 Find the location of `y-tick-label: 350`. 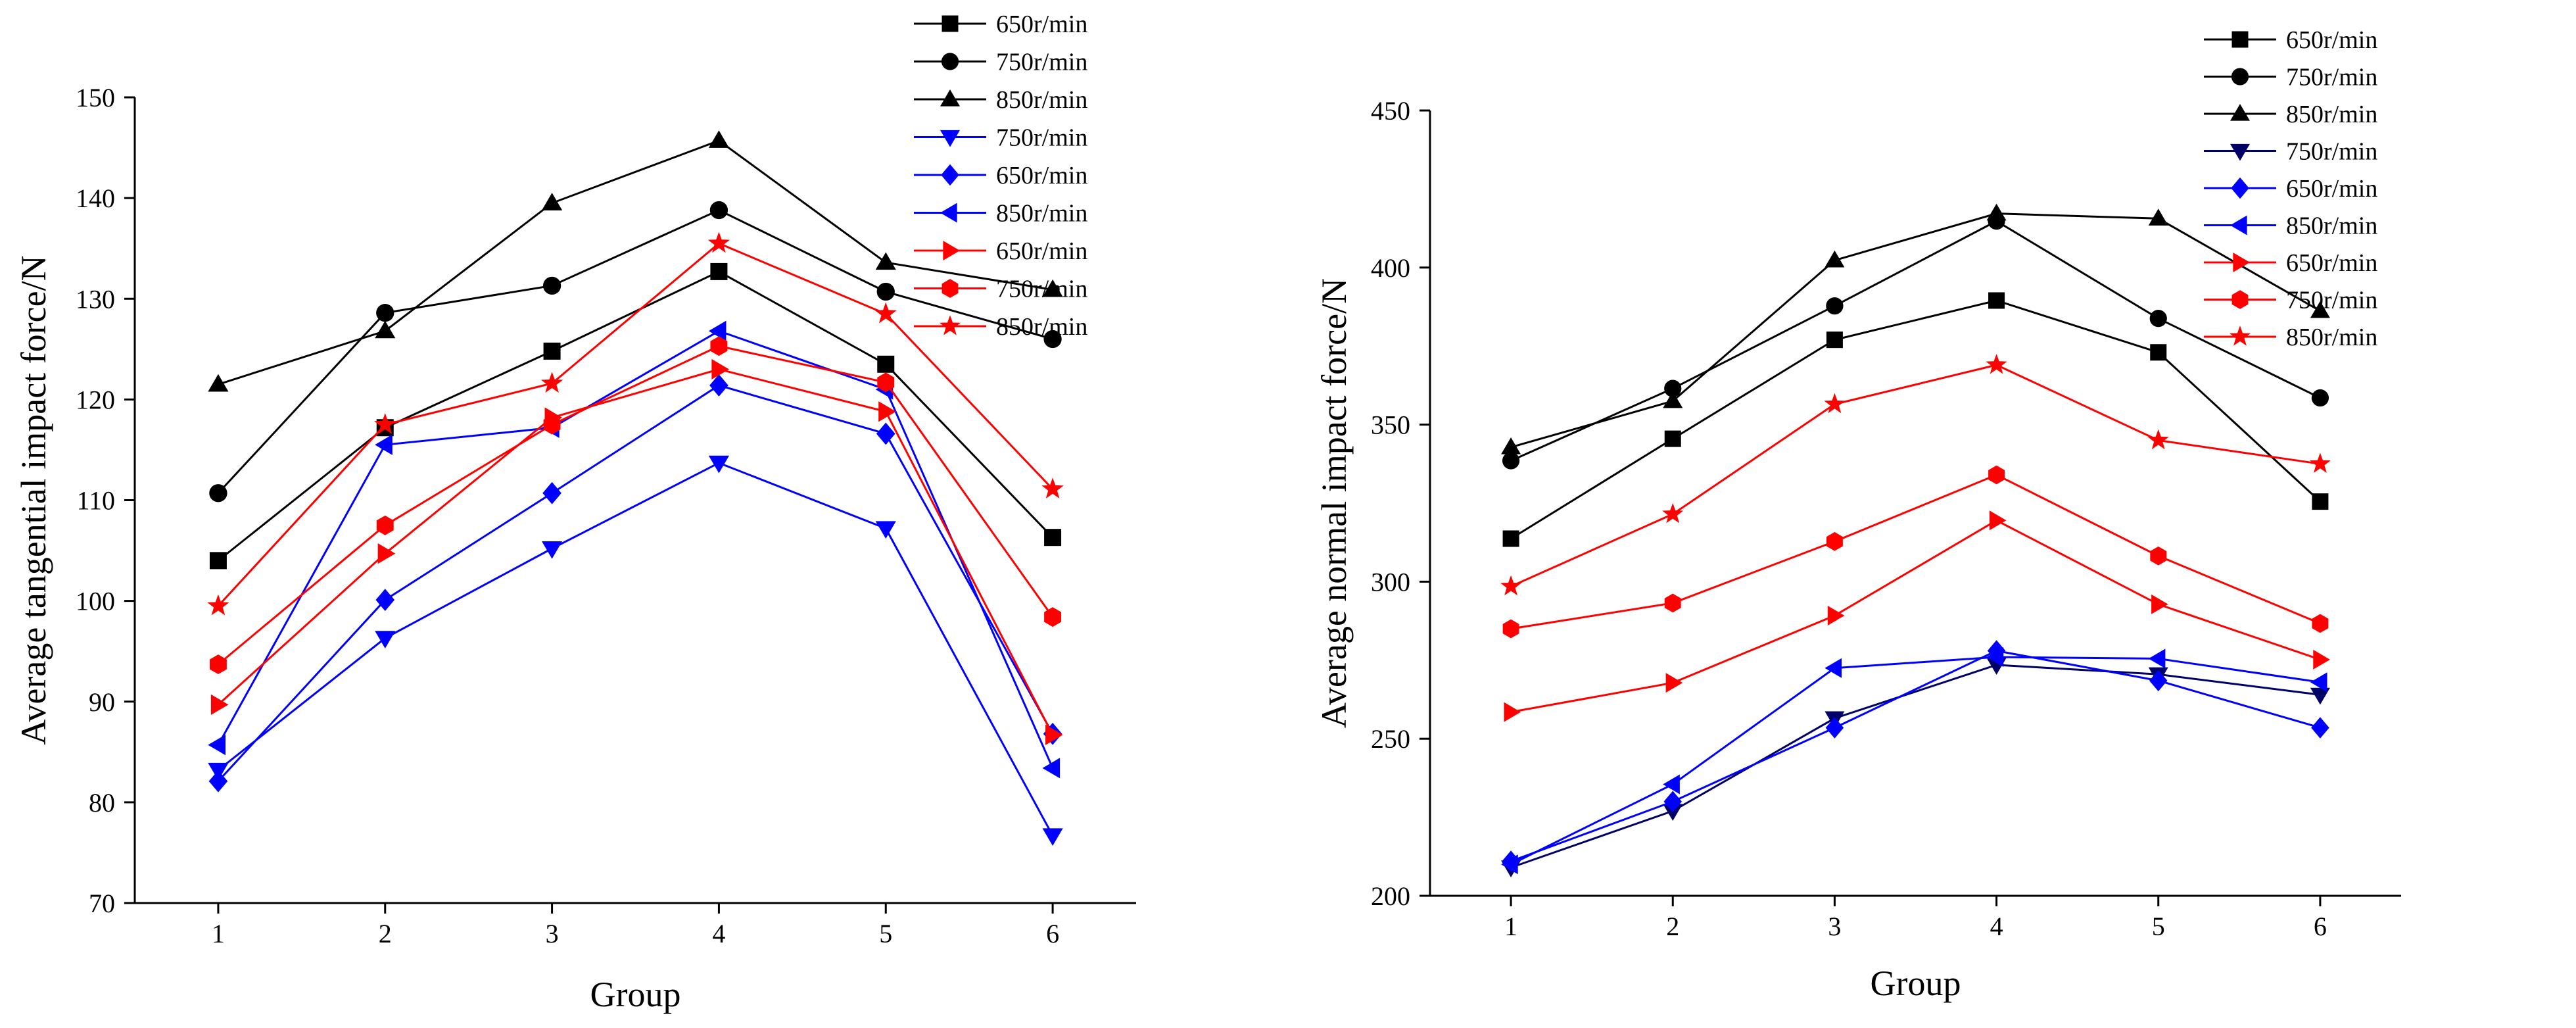

y-tick-label: 350 is located at coordinates (1390, 425).